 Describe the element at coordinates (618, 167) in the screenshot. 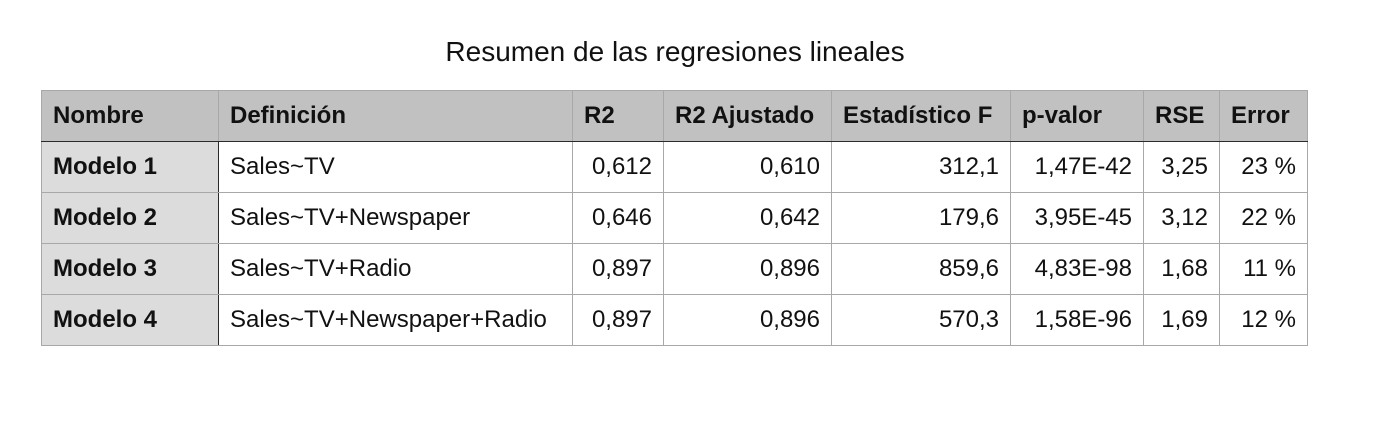

I see `cell-r2: 0,612` at that location.